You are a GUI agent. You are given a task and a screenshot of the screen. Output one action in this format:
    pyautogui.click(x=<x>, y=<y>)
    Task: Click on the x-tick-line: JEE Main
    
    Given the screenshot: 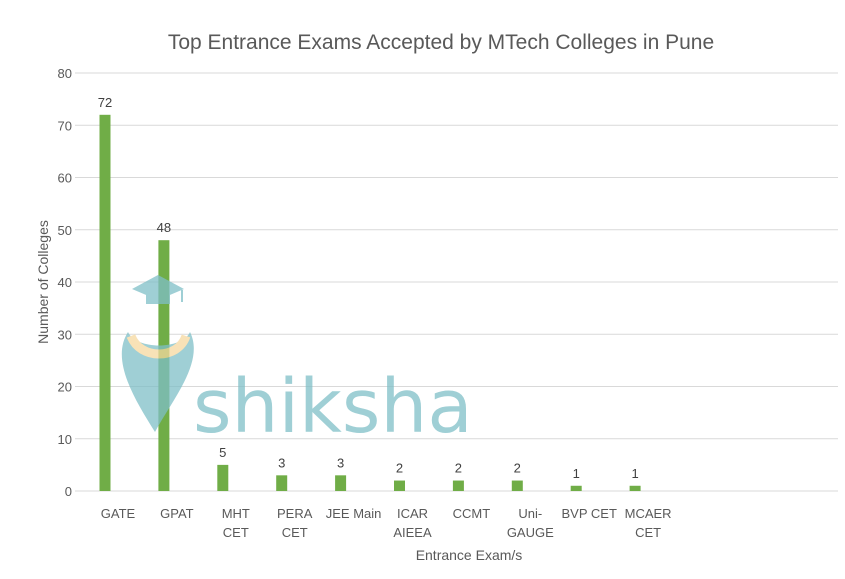 What is the action you would take?
    pyautogui.click(x=354, y=513)
    